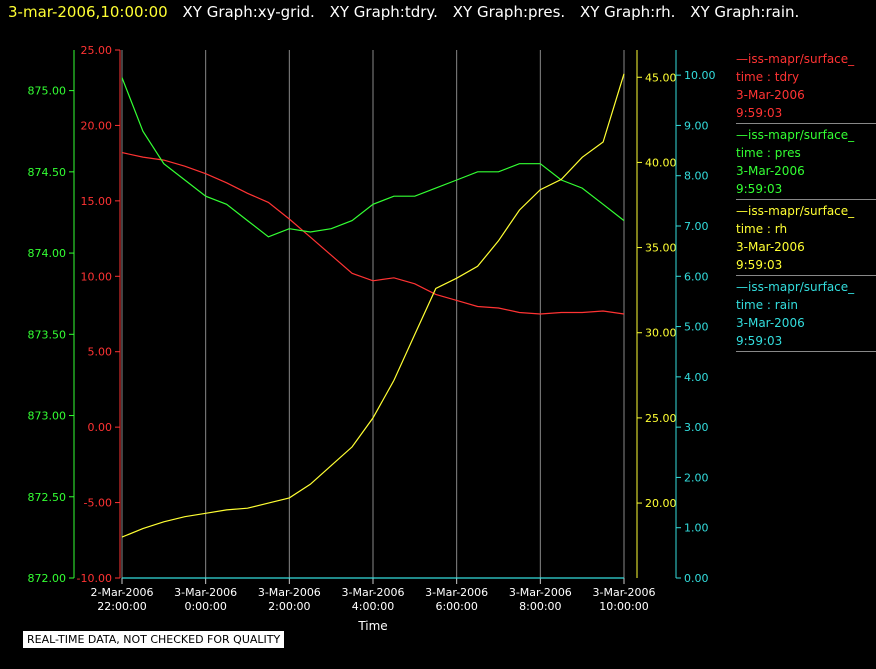 The height and width of the screenshot is (669, 876). Describe the element at coordinates (661, 418) in the screenshot. I see `y-tick-label-rh: 25.00` at that location.